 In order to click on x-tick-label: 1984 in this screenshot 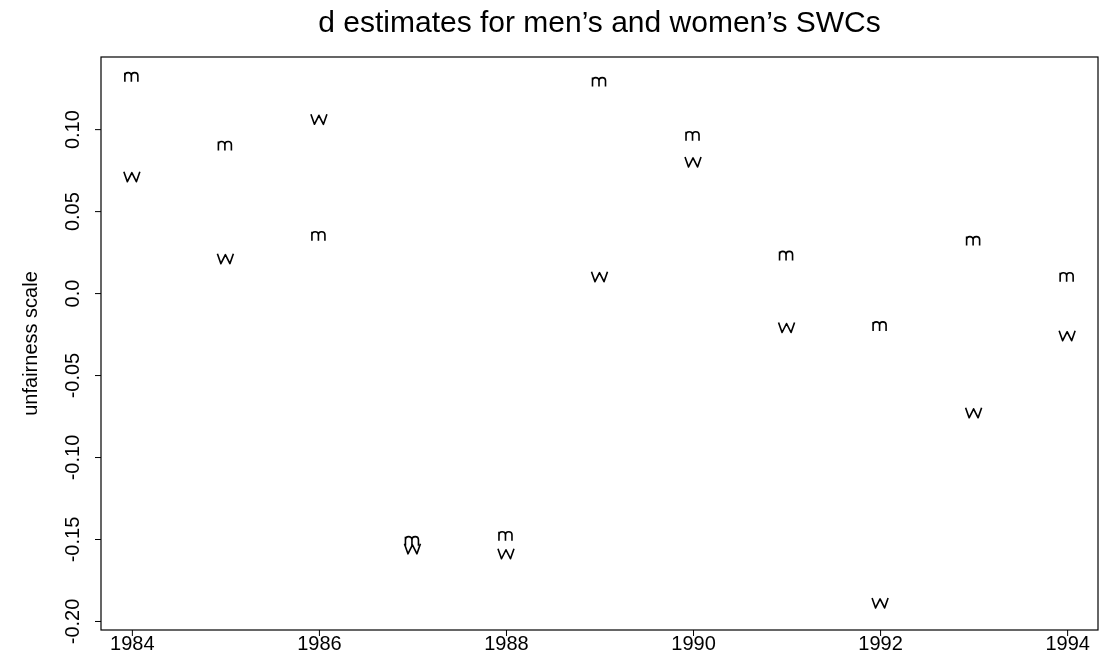, I will do `click(132, 643)`.